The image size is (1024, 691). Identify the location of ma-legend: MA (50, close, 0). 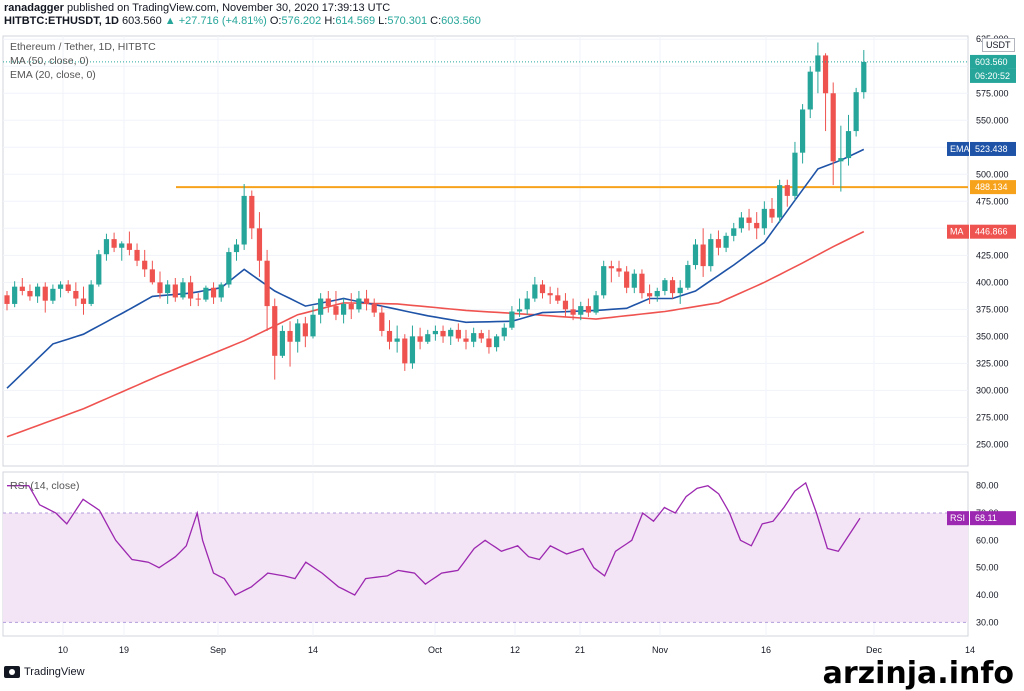
(49, 61).